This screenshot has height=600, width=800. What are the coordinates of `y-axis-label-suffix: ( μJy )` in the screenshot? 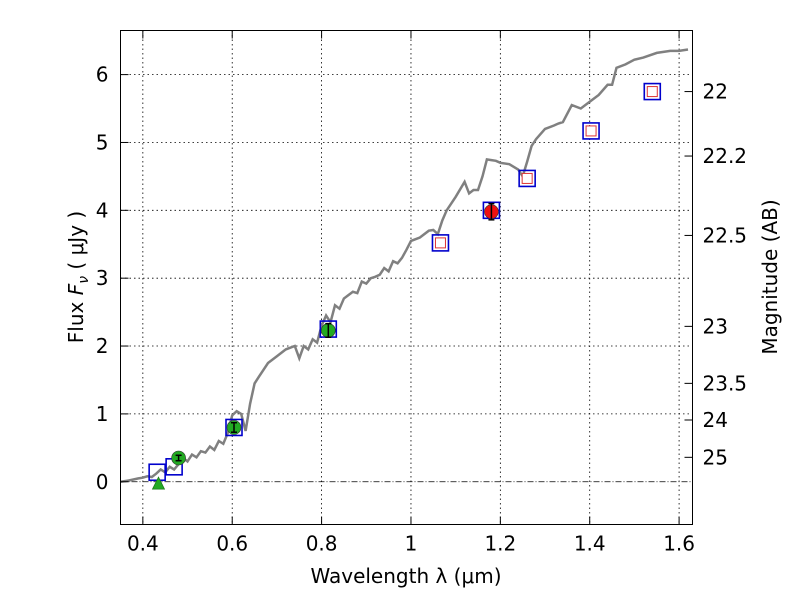 It's located at (76, 243).